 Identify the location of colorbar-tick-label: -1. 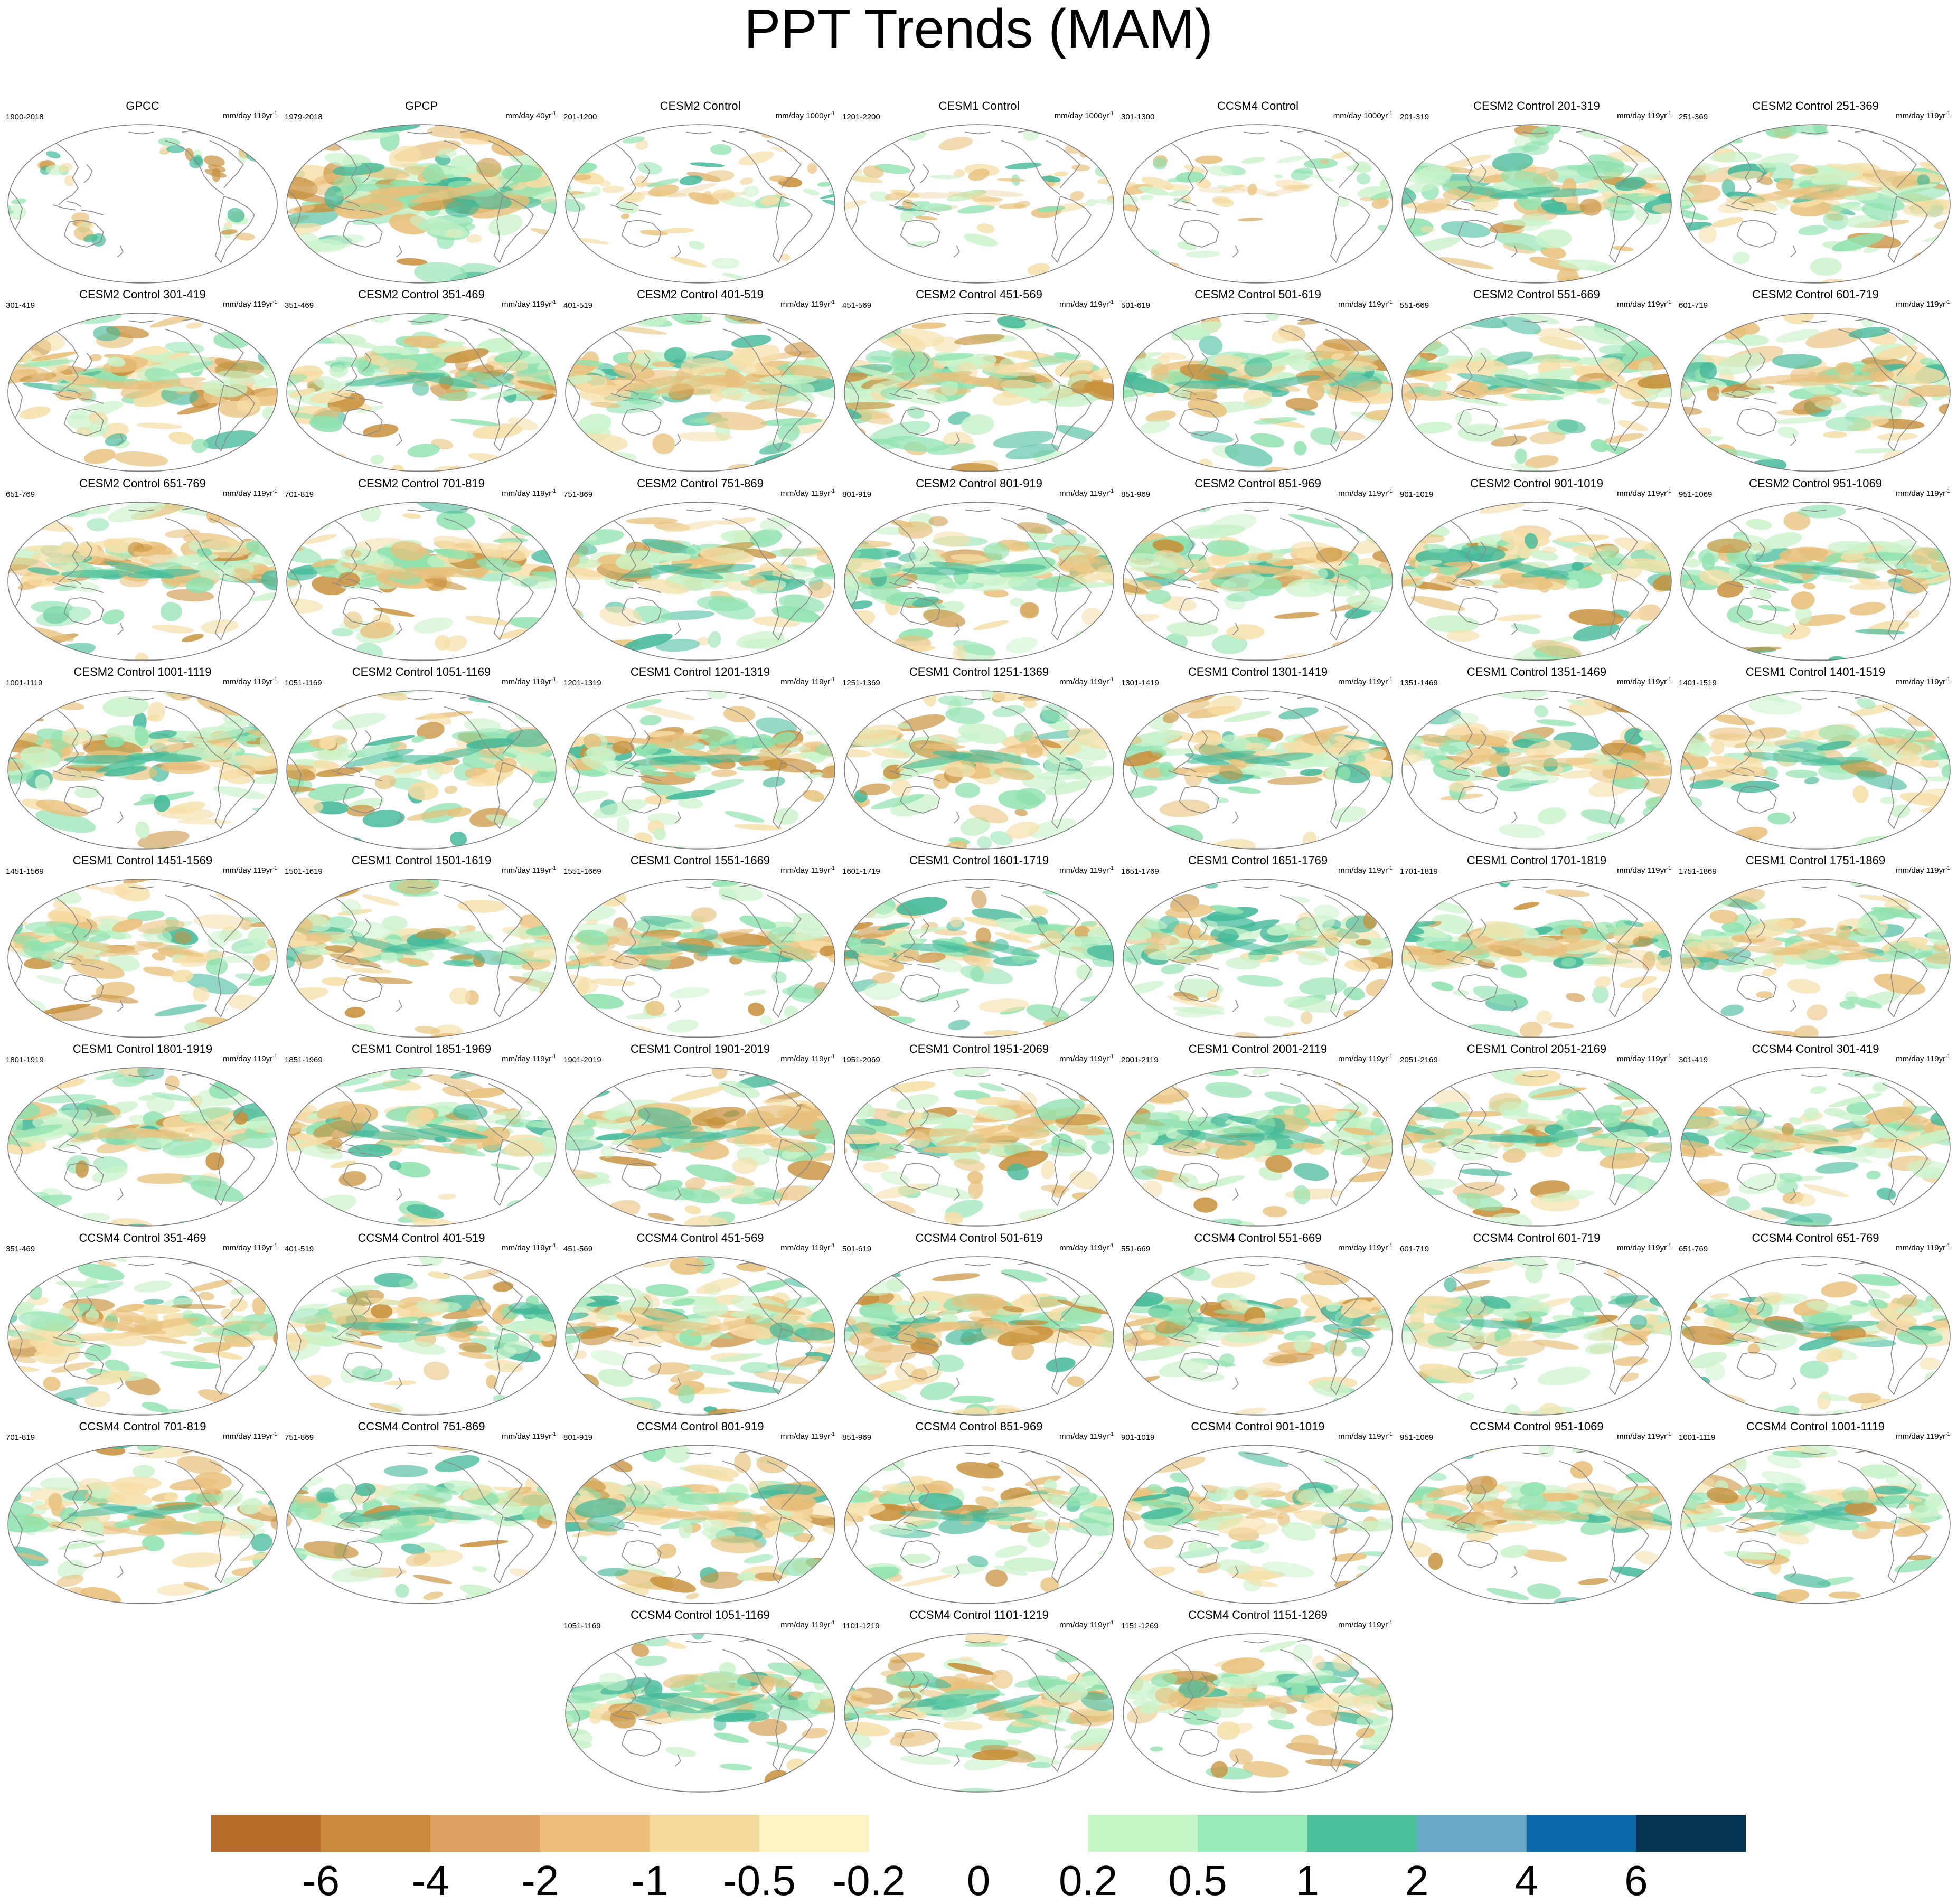
(650, 1881).